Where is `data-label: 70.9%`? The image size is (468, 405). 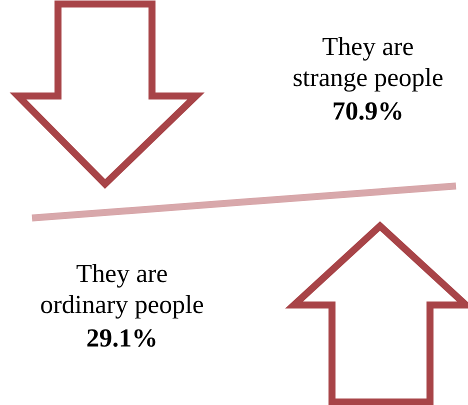
data-label: 70.9% is located at coordinates (368, 111).